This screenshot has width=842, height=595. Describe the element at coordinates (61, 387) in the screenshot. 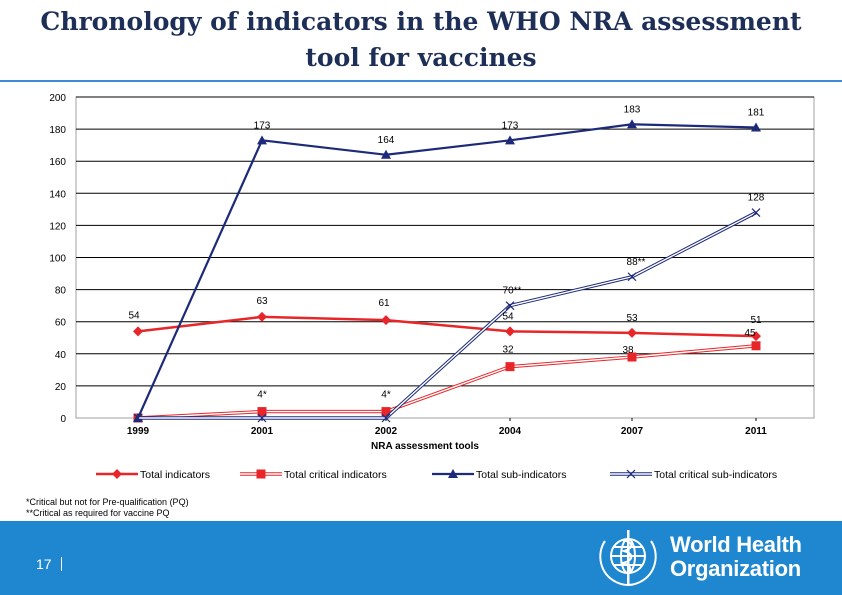

I see `y-tick-label: 20` at that location.